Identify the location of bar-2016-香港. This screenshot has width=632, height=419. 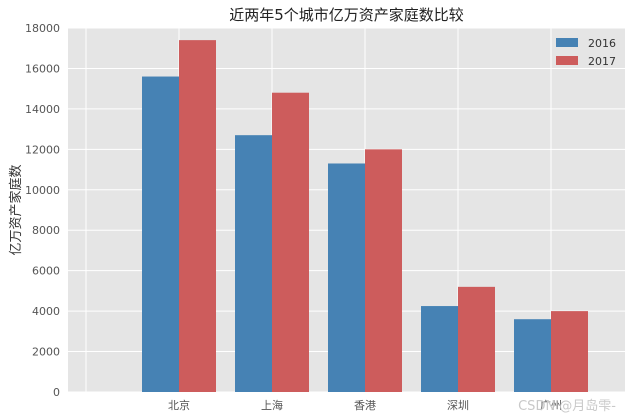
(346, 277).